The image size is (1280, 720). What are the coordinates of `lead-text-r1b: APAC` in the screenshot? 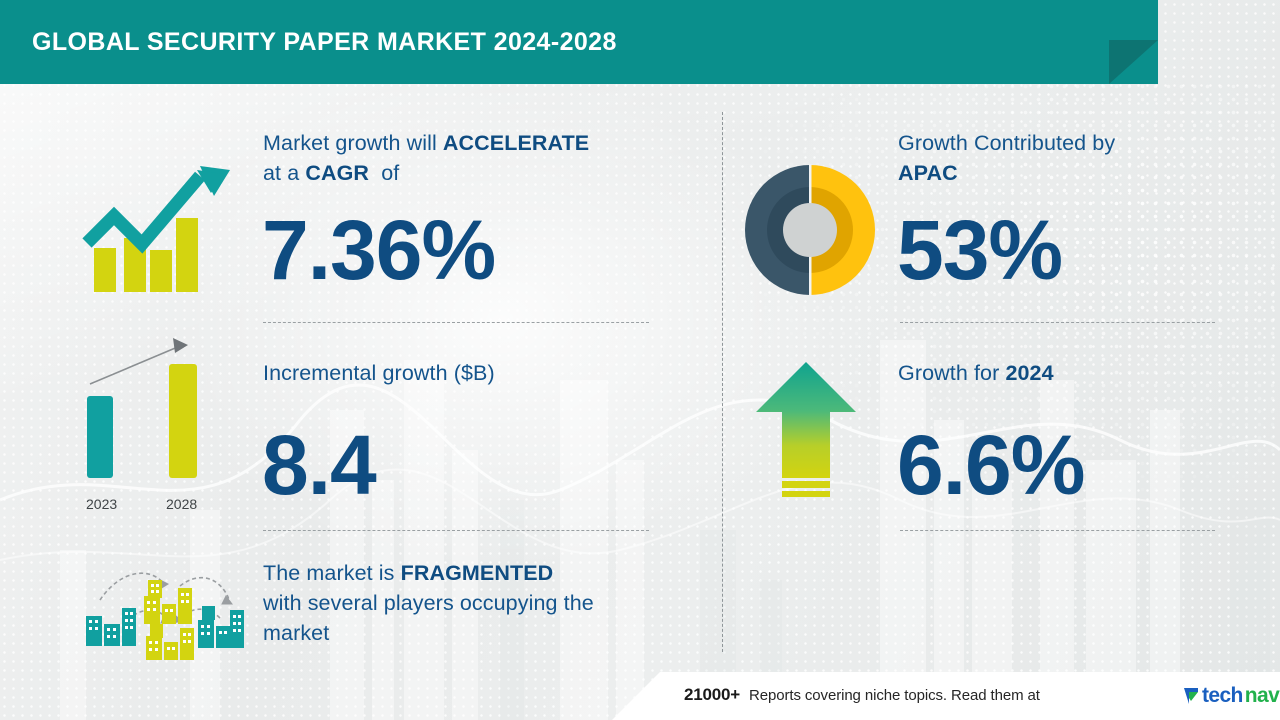 It's located at (928, 173).